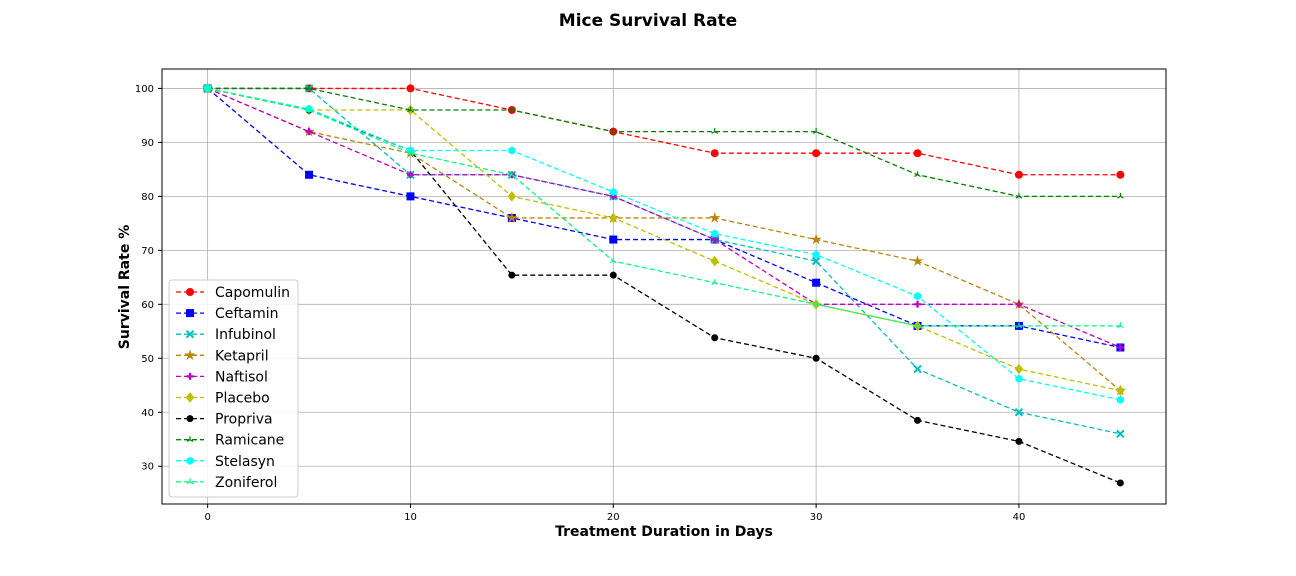  Describe the element at coordinates (664, 141) in the screenshot. I see `series-ramicane` at that location.